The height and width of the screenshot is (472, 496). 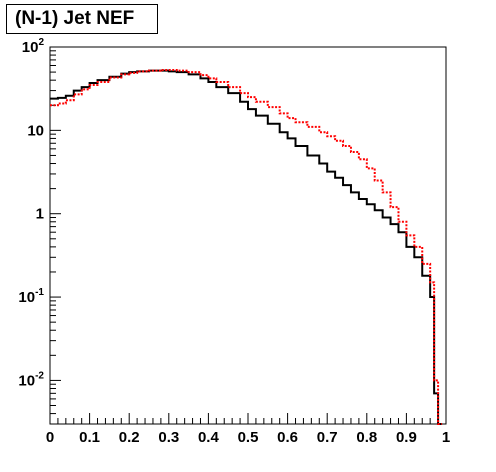 I want to click on x-tick-label: 0.4, so click(x=209, y=437).